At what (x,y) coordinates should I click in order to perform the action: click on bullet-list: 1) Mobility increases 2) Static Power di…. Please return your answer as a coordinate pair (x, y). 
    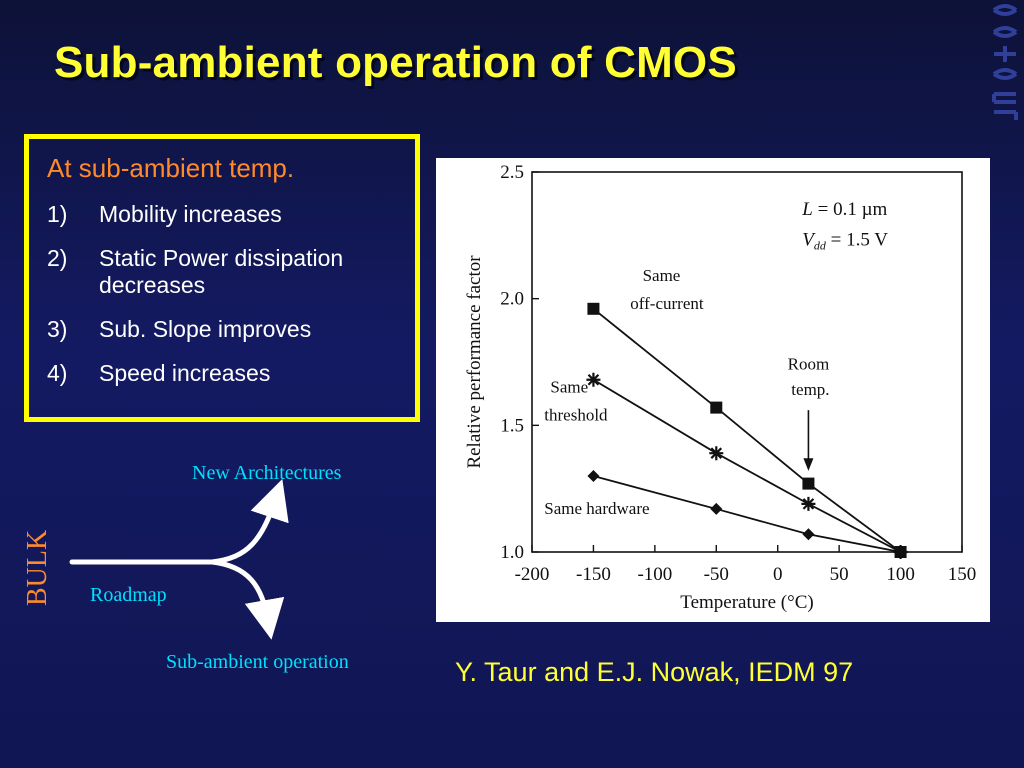
    Looking at the image, I should click on (228, 302).